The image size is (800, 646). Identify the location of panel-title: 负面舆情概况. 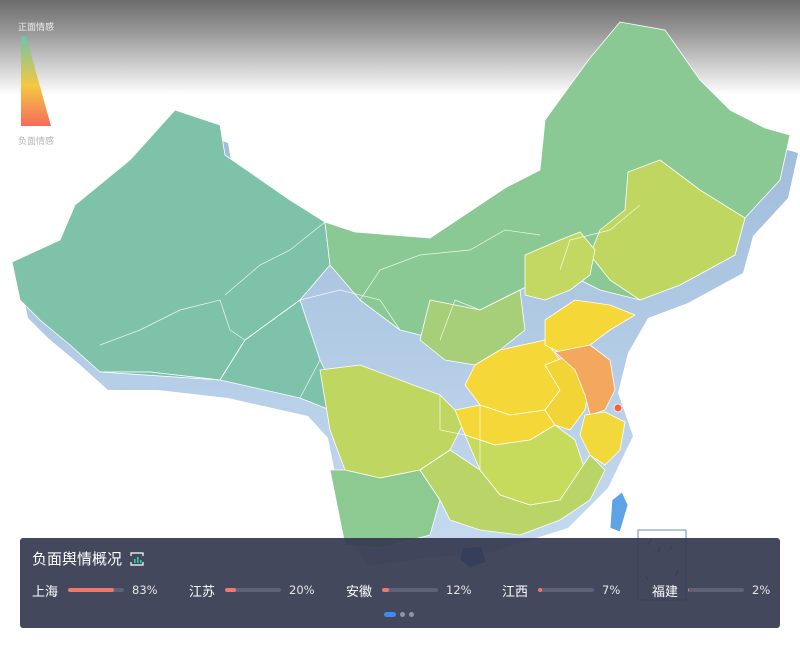
(77, 559).